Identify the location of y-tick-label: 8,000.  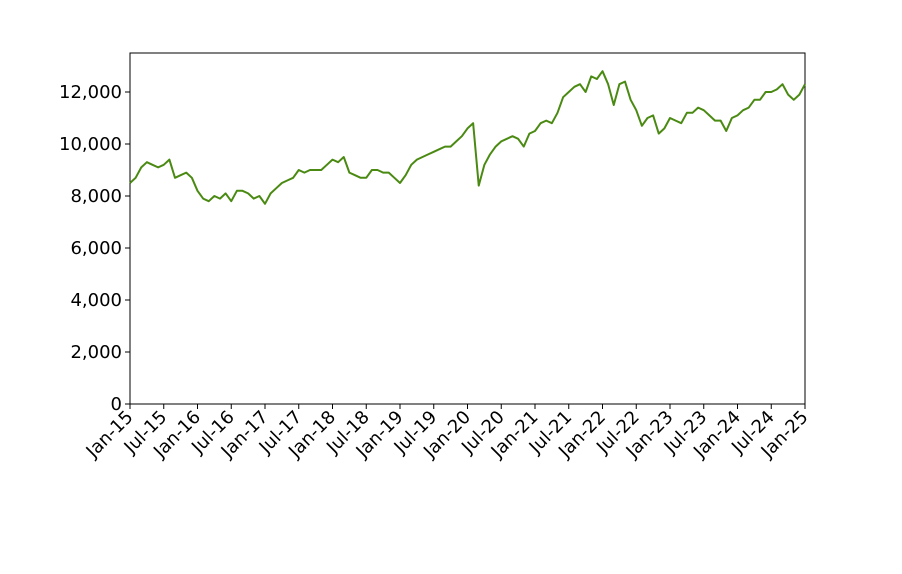
(96, 196).